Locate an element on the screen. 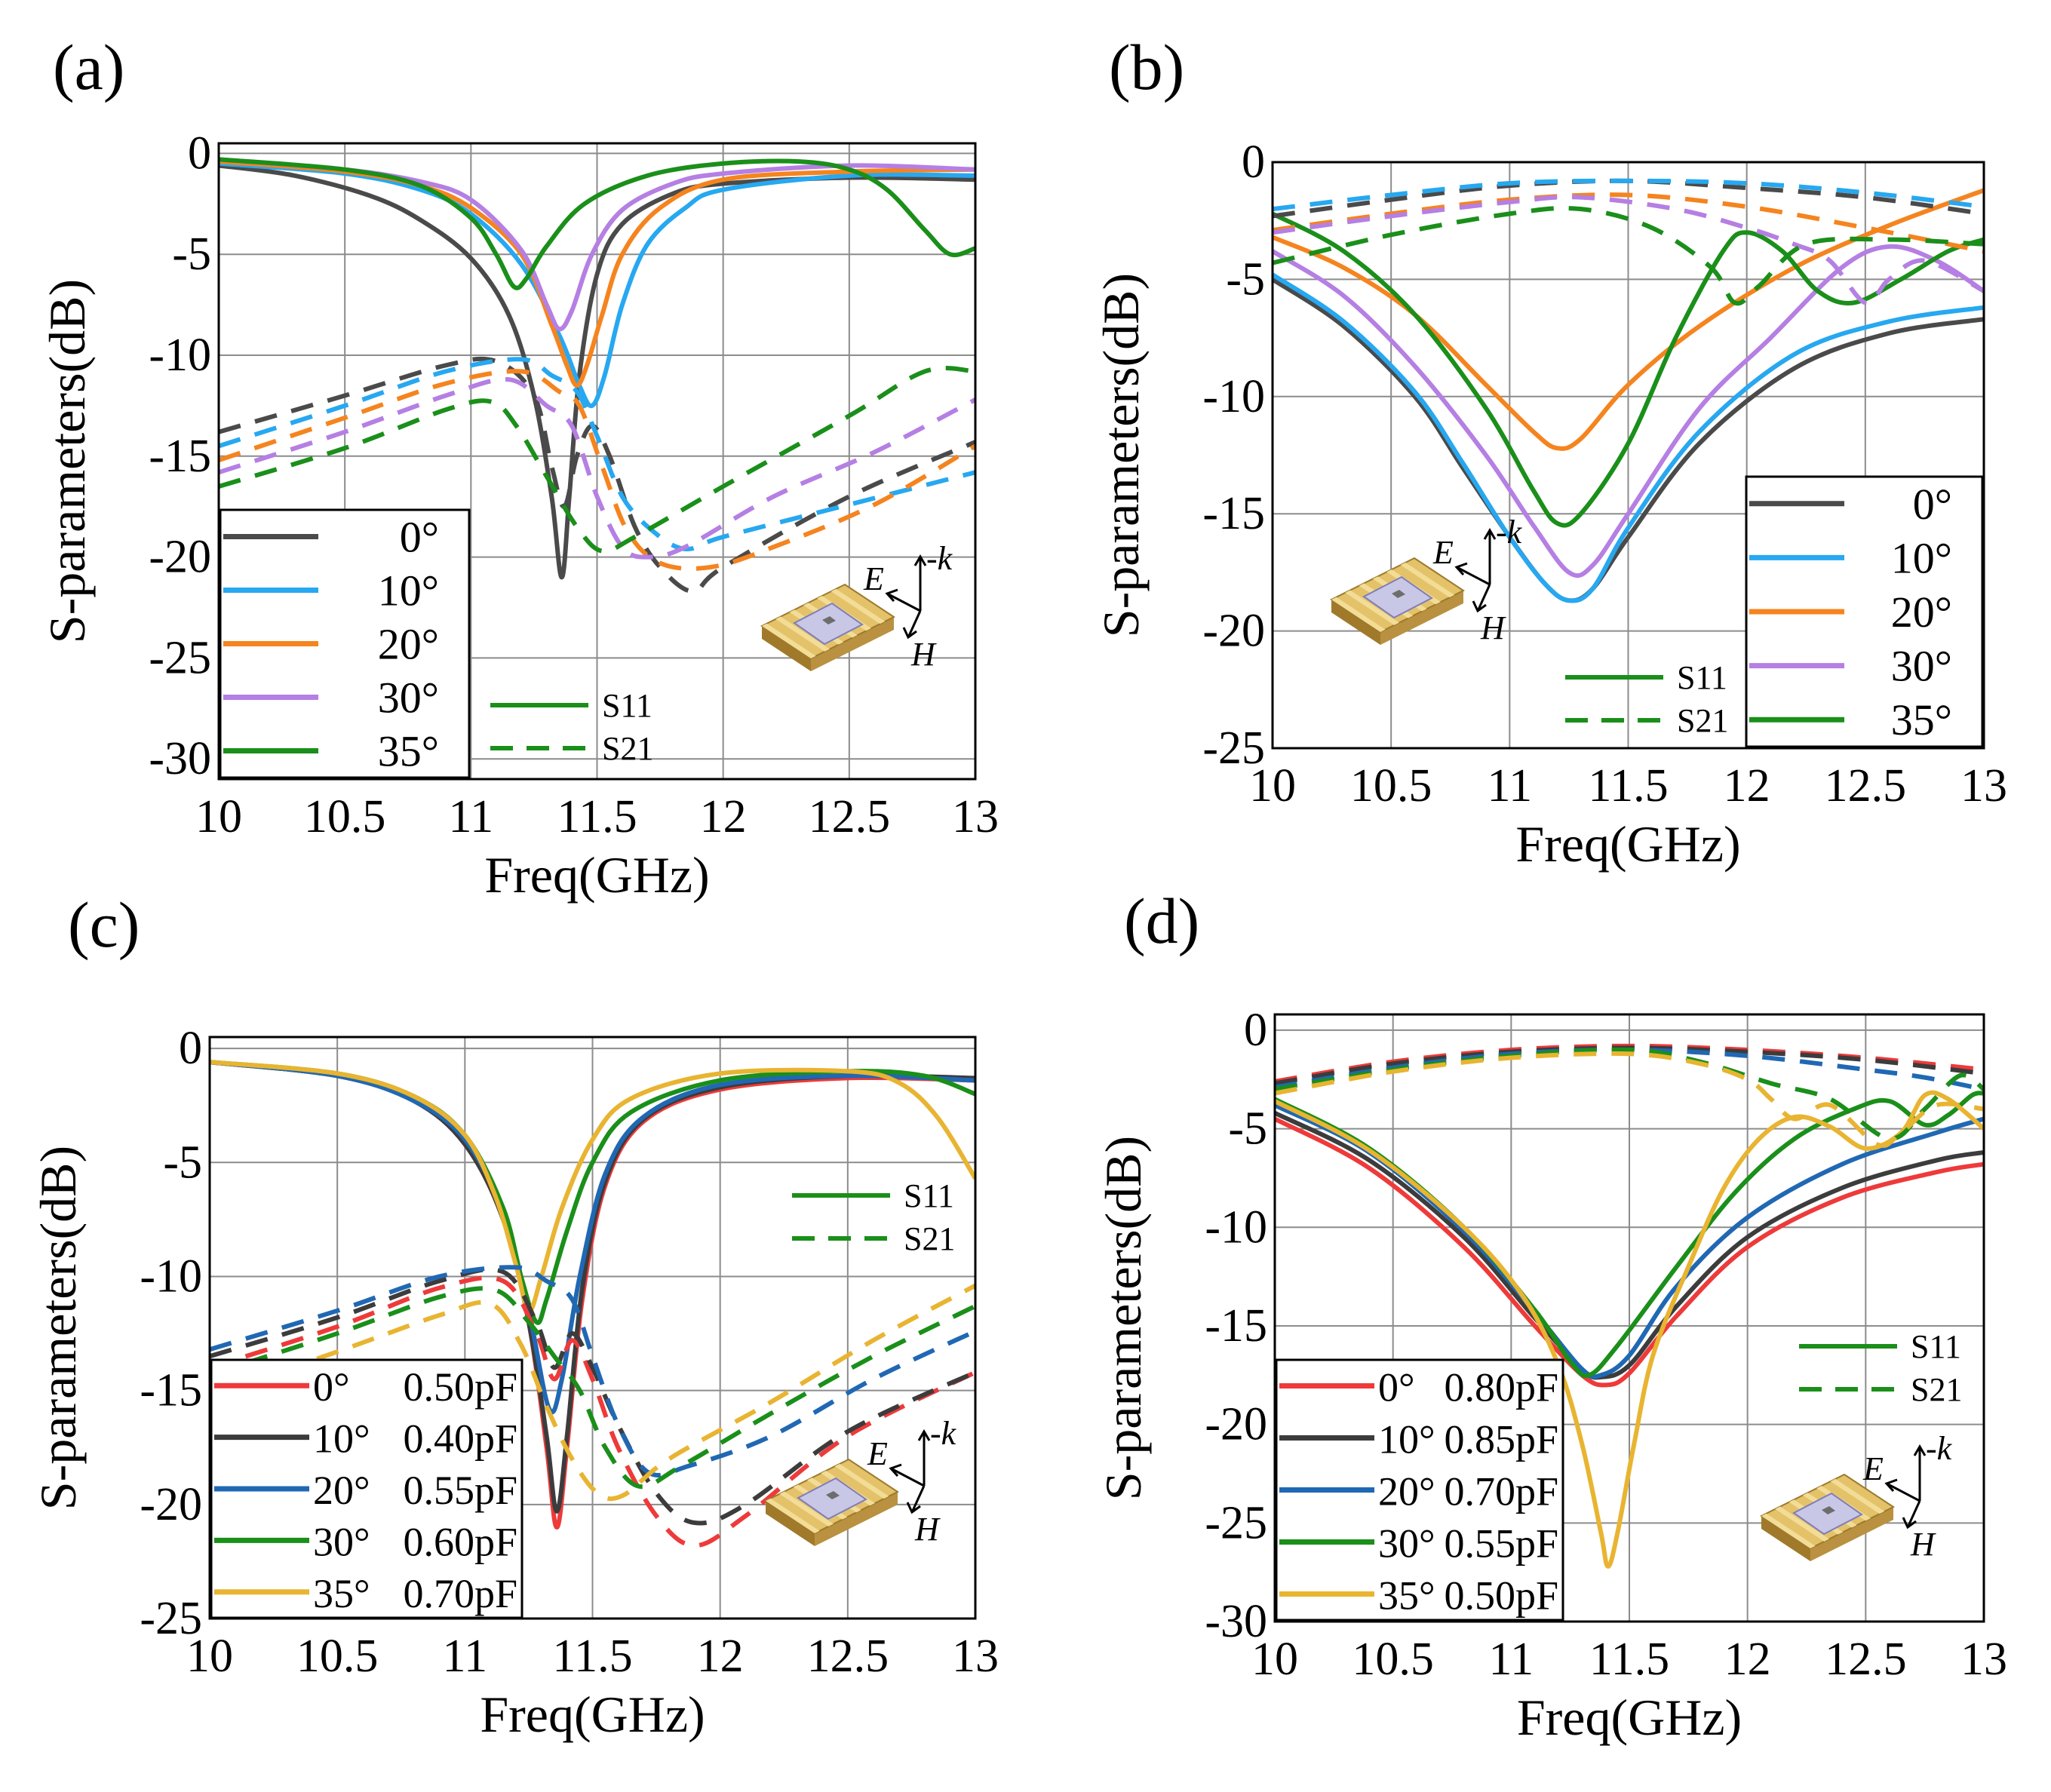 Image resolution: width=2051 pixels, height=1792 pixels. legend-value: 0.40pF is located at coordinates (460, 1439).